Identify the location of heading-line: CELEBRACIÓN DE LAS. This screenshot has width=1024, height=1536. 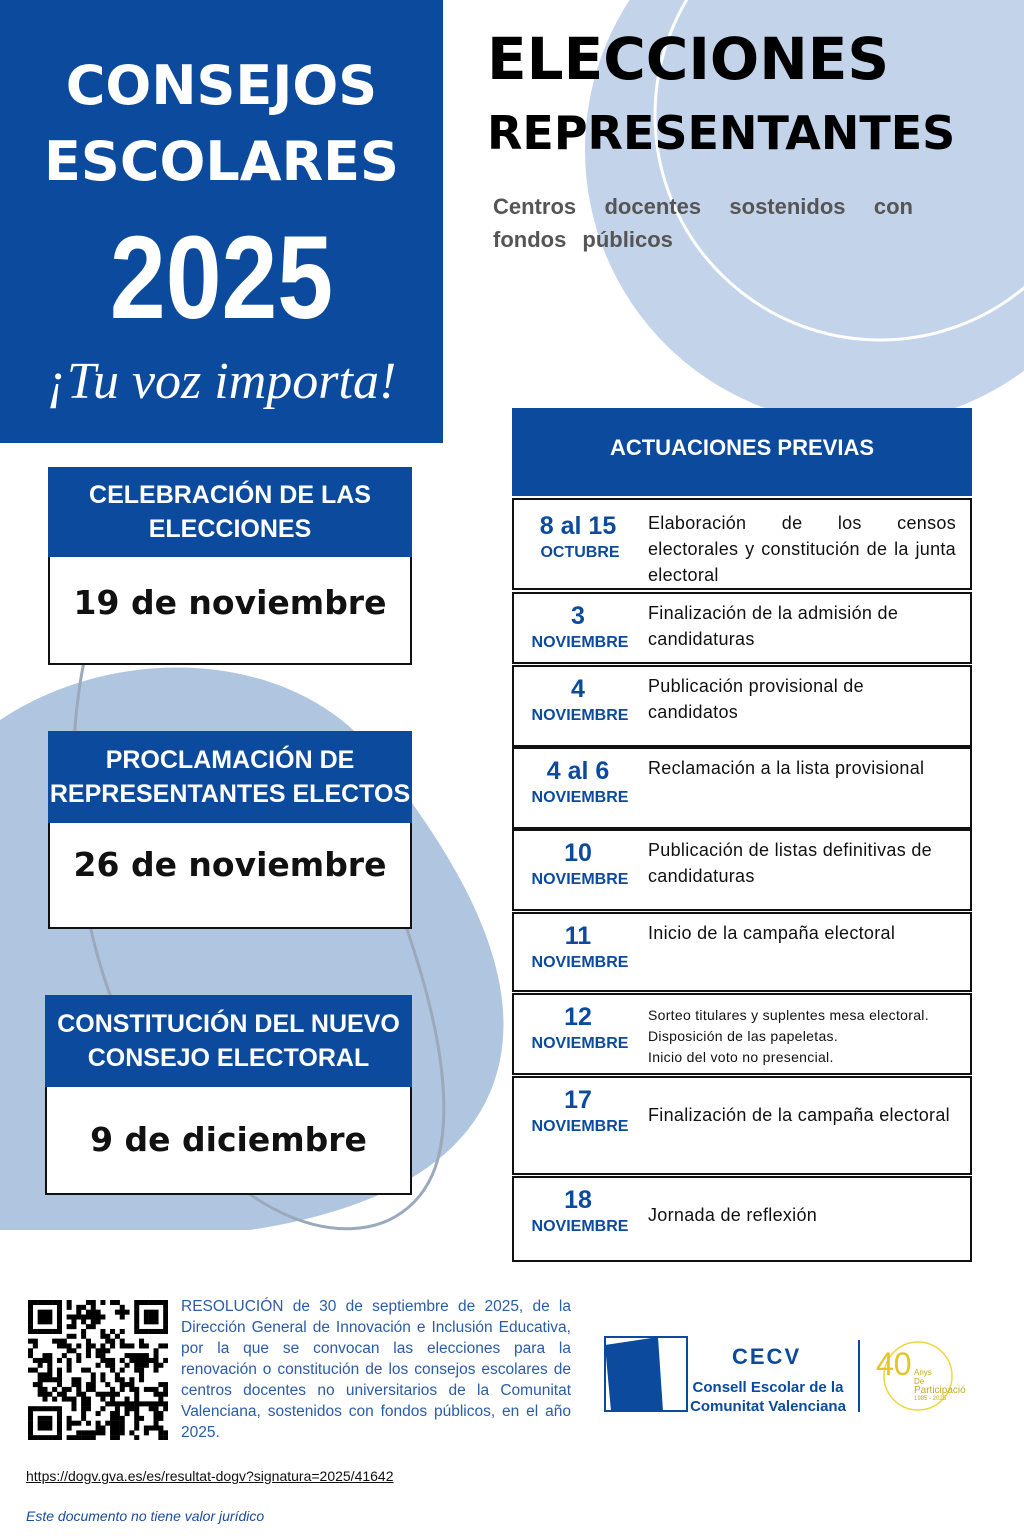
(230, 495).